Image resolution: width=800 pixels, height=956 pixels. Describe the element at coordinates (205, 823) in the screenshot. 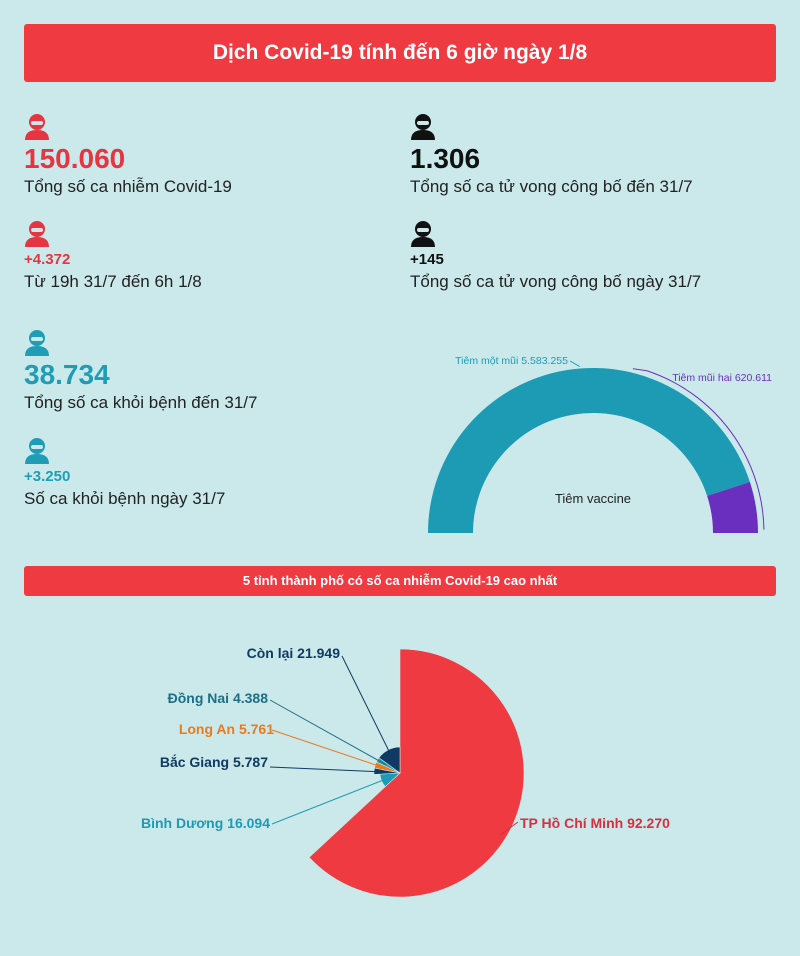

I see `pie-label-binh-duong: Bình Dương 16.094` at that location.